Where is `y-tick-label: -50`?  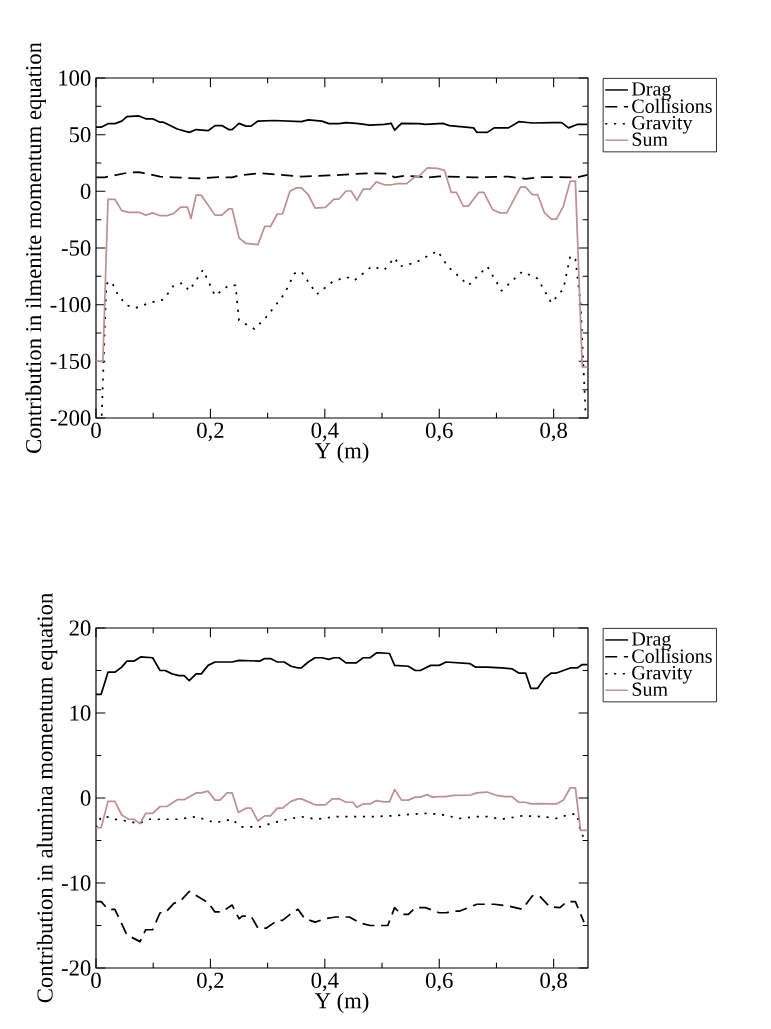 y-tick-label: -50 is located at coordinates (76, 248).